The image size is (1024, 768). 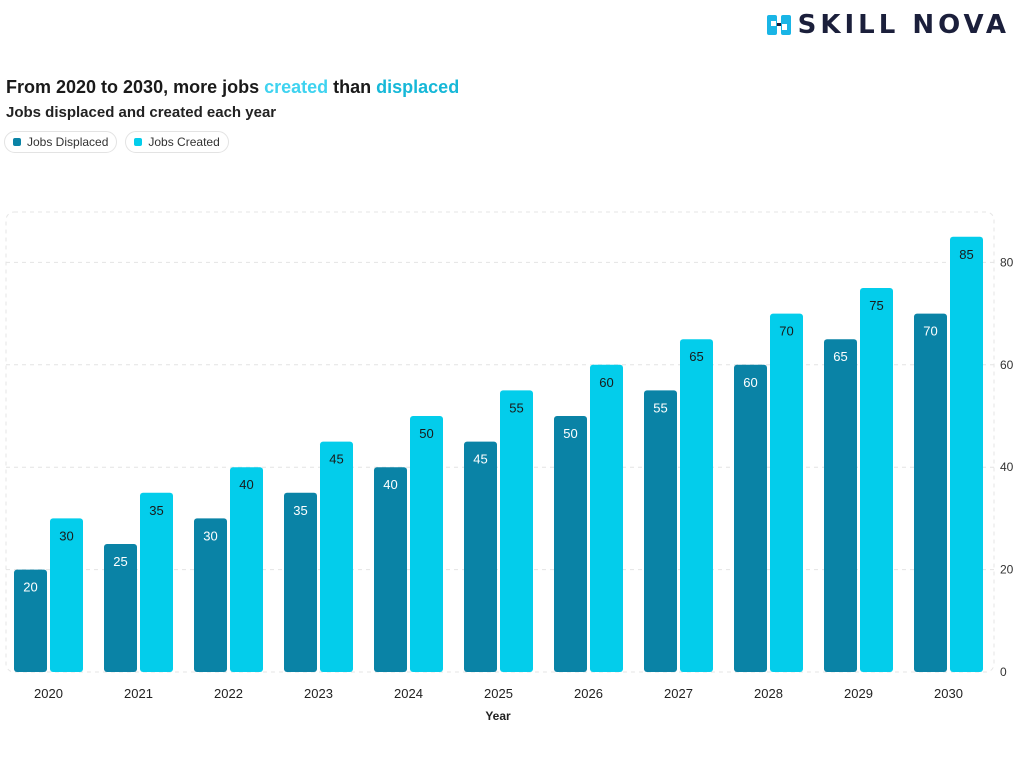 What do you see at coordinates (966, 254) in the screenshot?
I see `data-label: 85` at bounding box center [966, 254].